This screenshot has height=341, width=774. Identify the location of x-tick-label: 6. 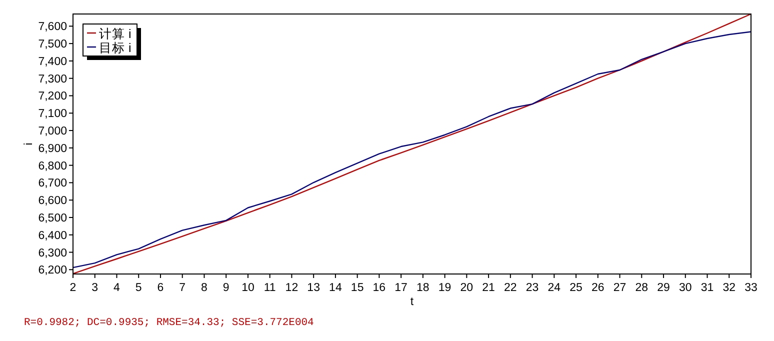
(160, 288).